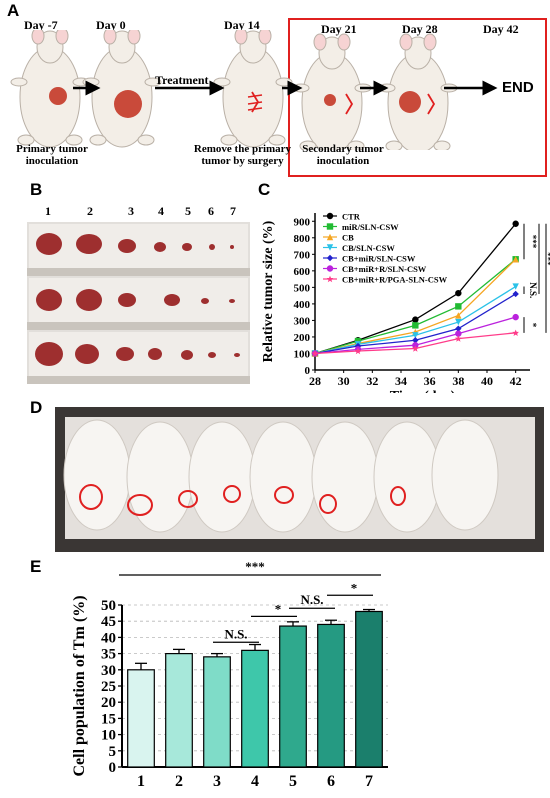 Image resolution: width=550 pixels, height=798 pixels. Describe the element at coordinates (217, 781) in the screenshot. I see `x-tick-label: 3` at that location.